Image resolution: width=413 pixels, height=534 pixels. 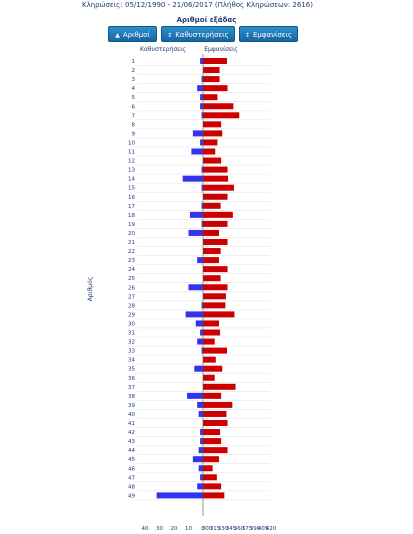 I want to click on appear-tick-label: 300, so click(x=207, y=529).